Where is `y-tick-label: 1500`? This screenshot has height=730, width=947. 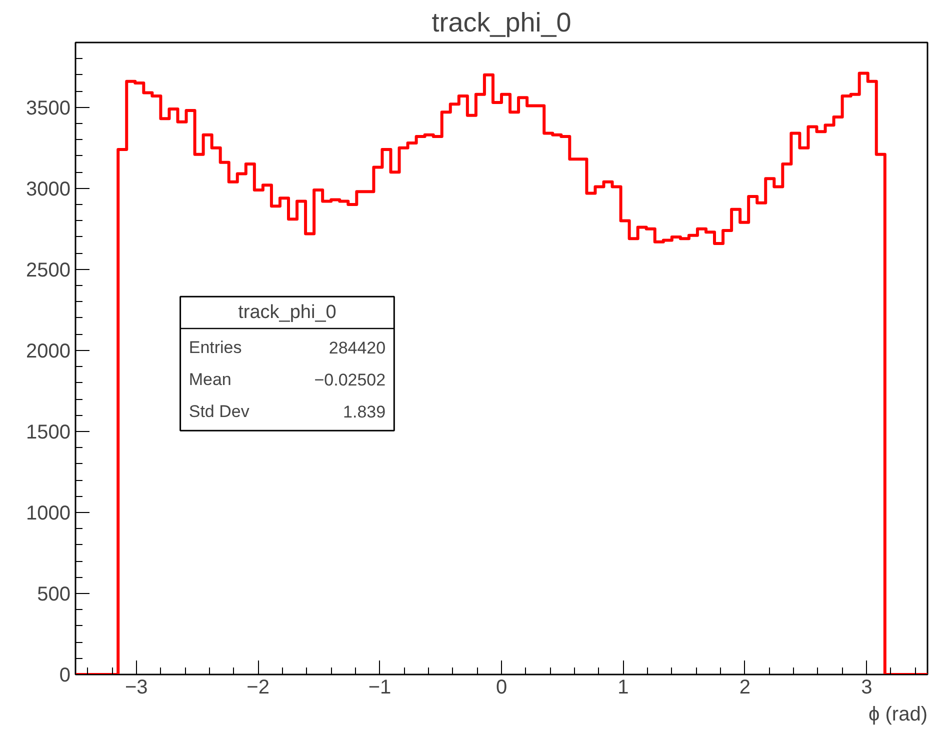
y-tick-label: 1500 is located at coordinates (48, 432).